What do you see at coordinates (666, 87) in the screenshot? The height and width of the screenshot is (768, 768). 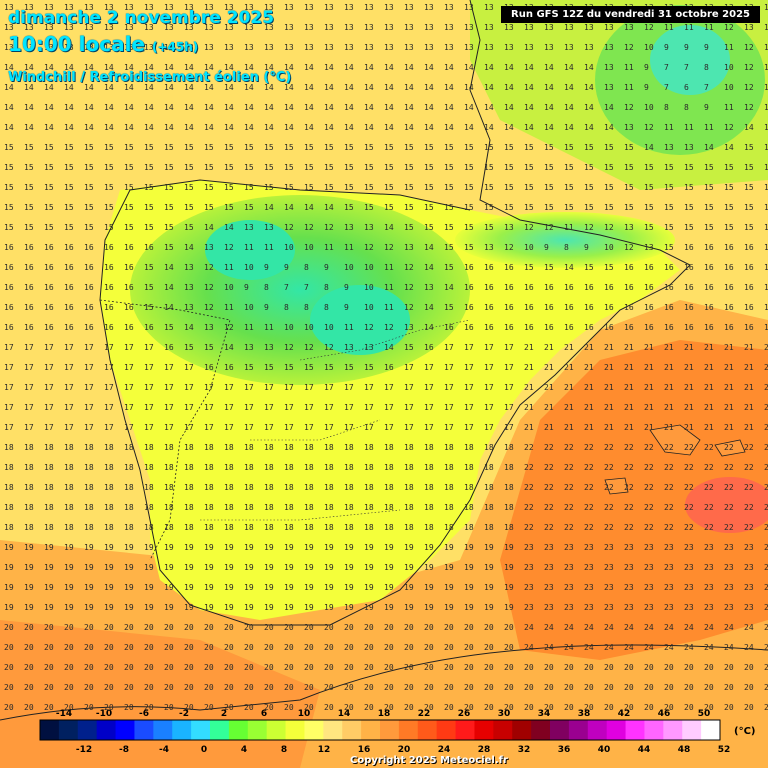 I see `grid-value: 7` at bounding box center [666, 87].